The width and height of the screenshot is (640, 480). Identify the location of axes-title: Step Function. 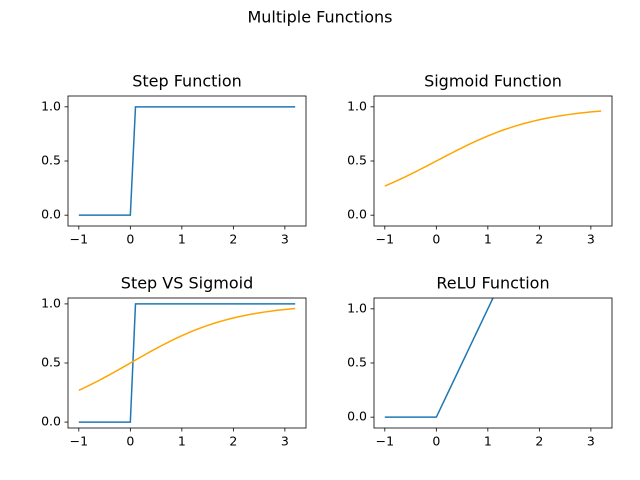
(187, 81).